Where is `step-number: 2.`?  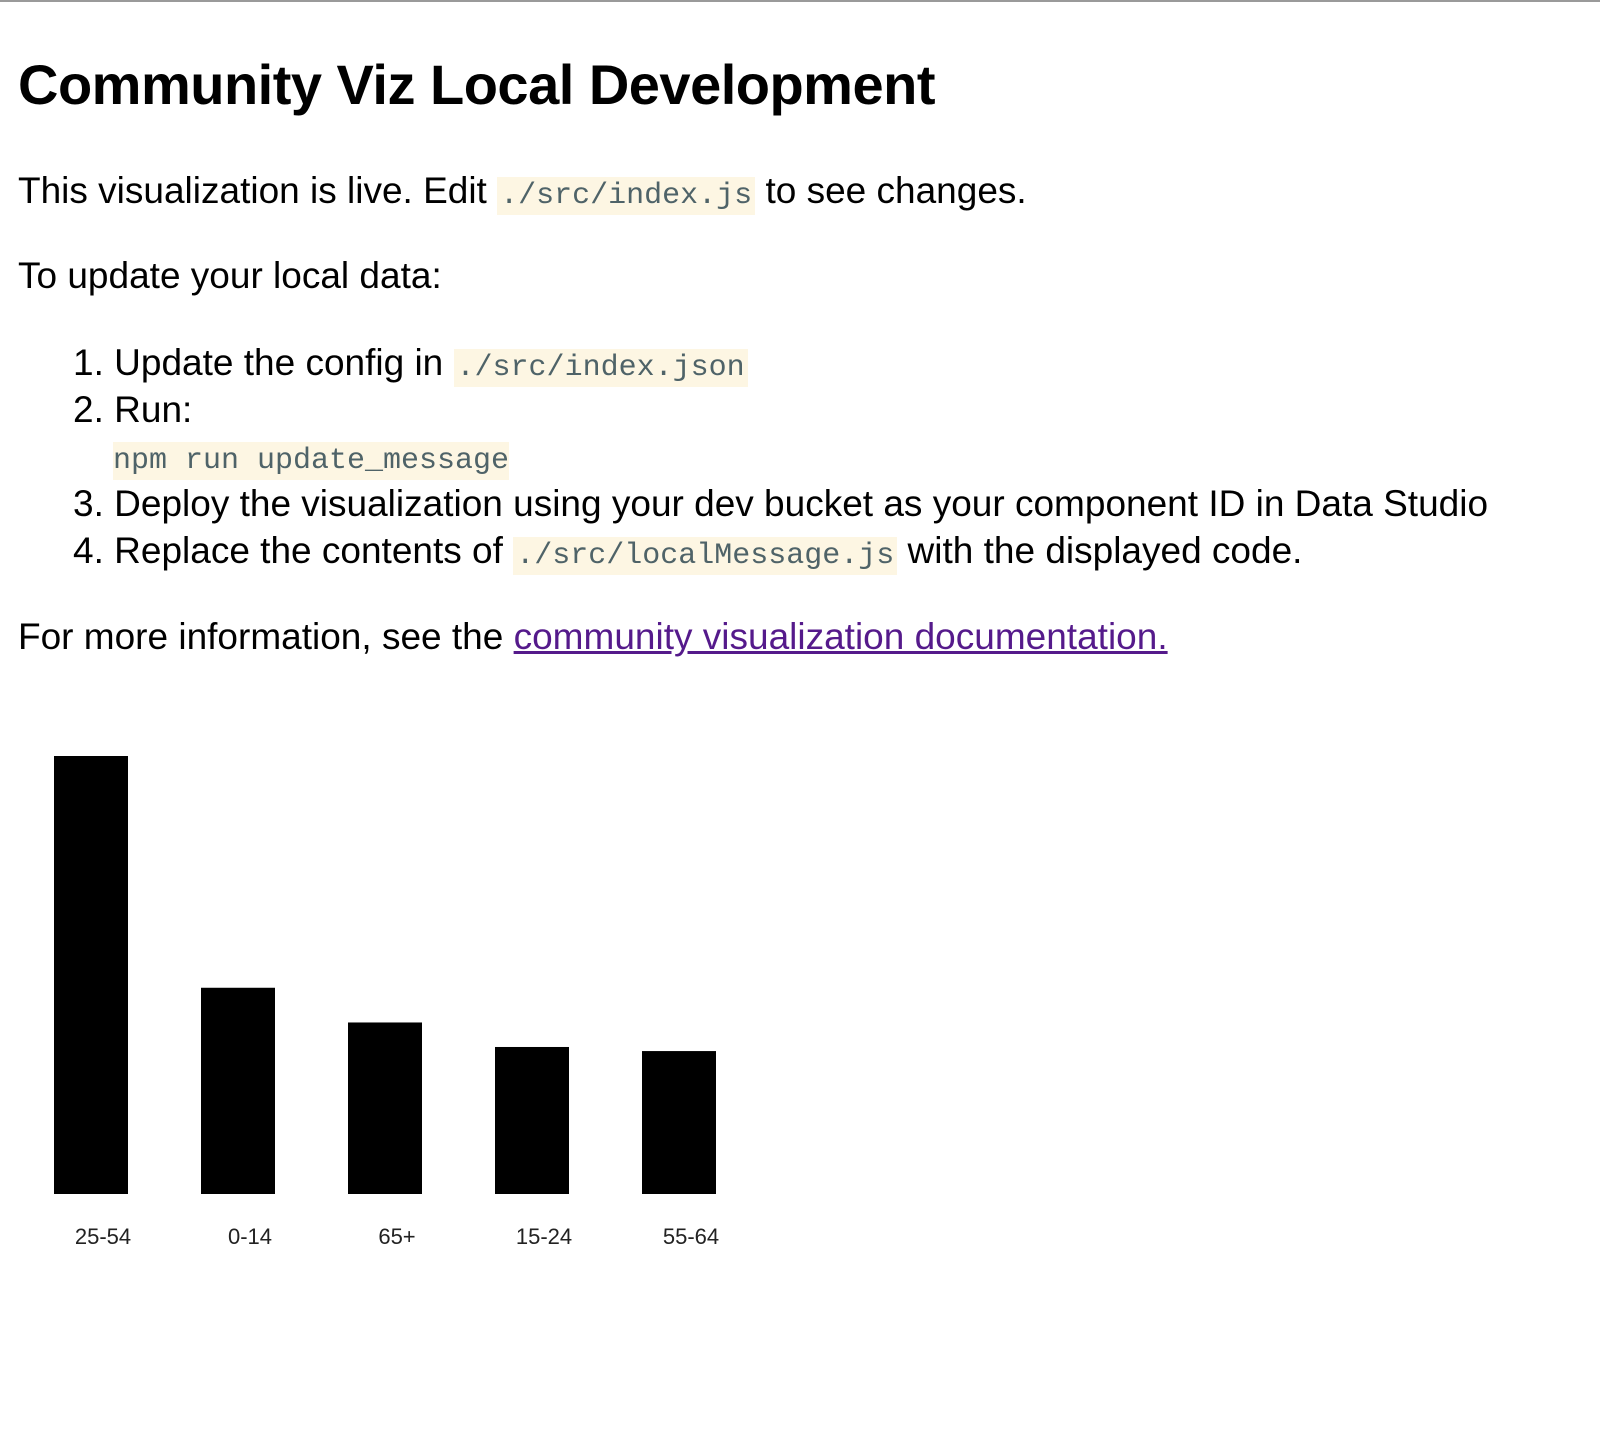 step-number: 2. is located at coordinates (88, 409).